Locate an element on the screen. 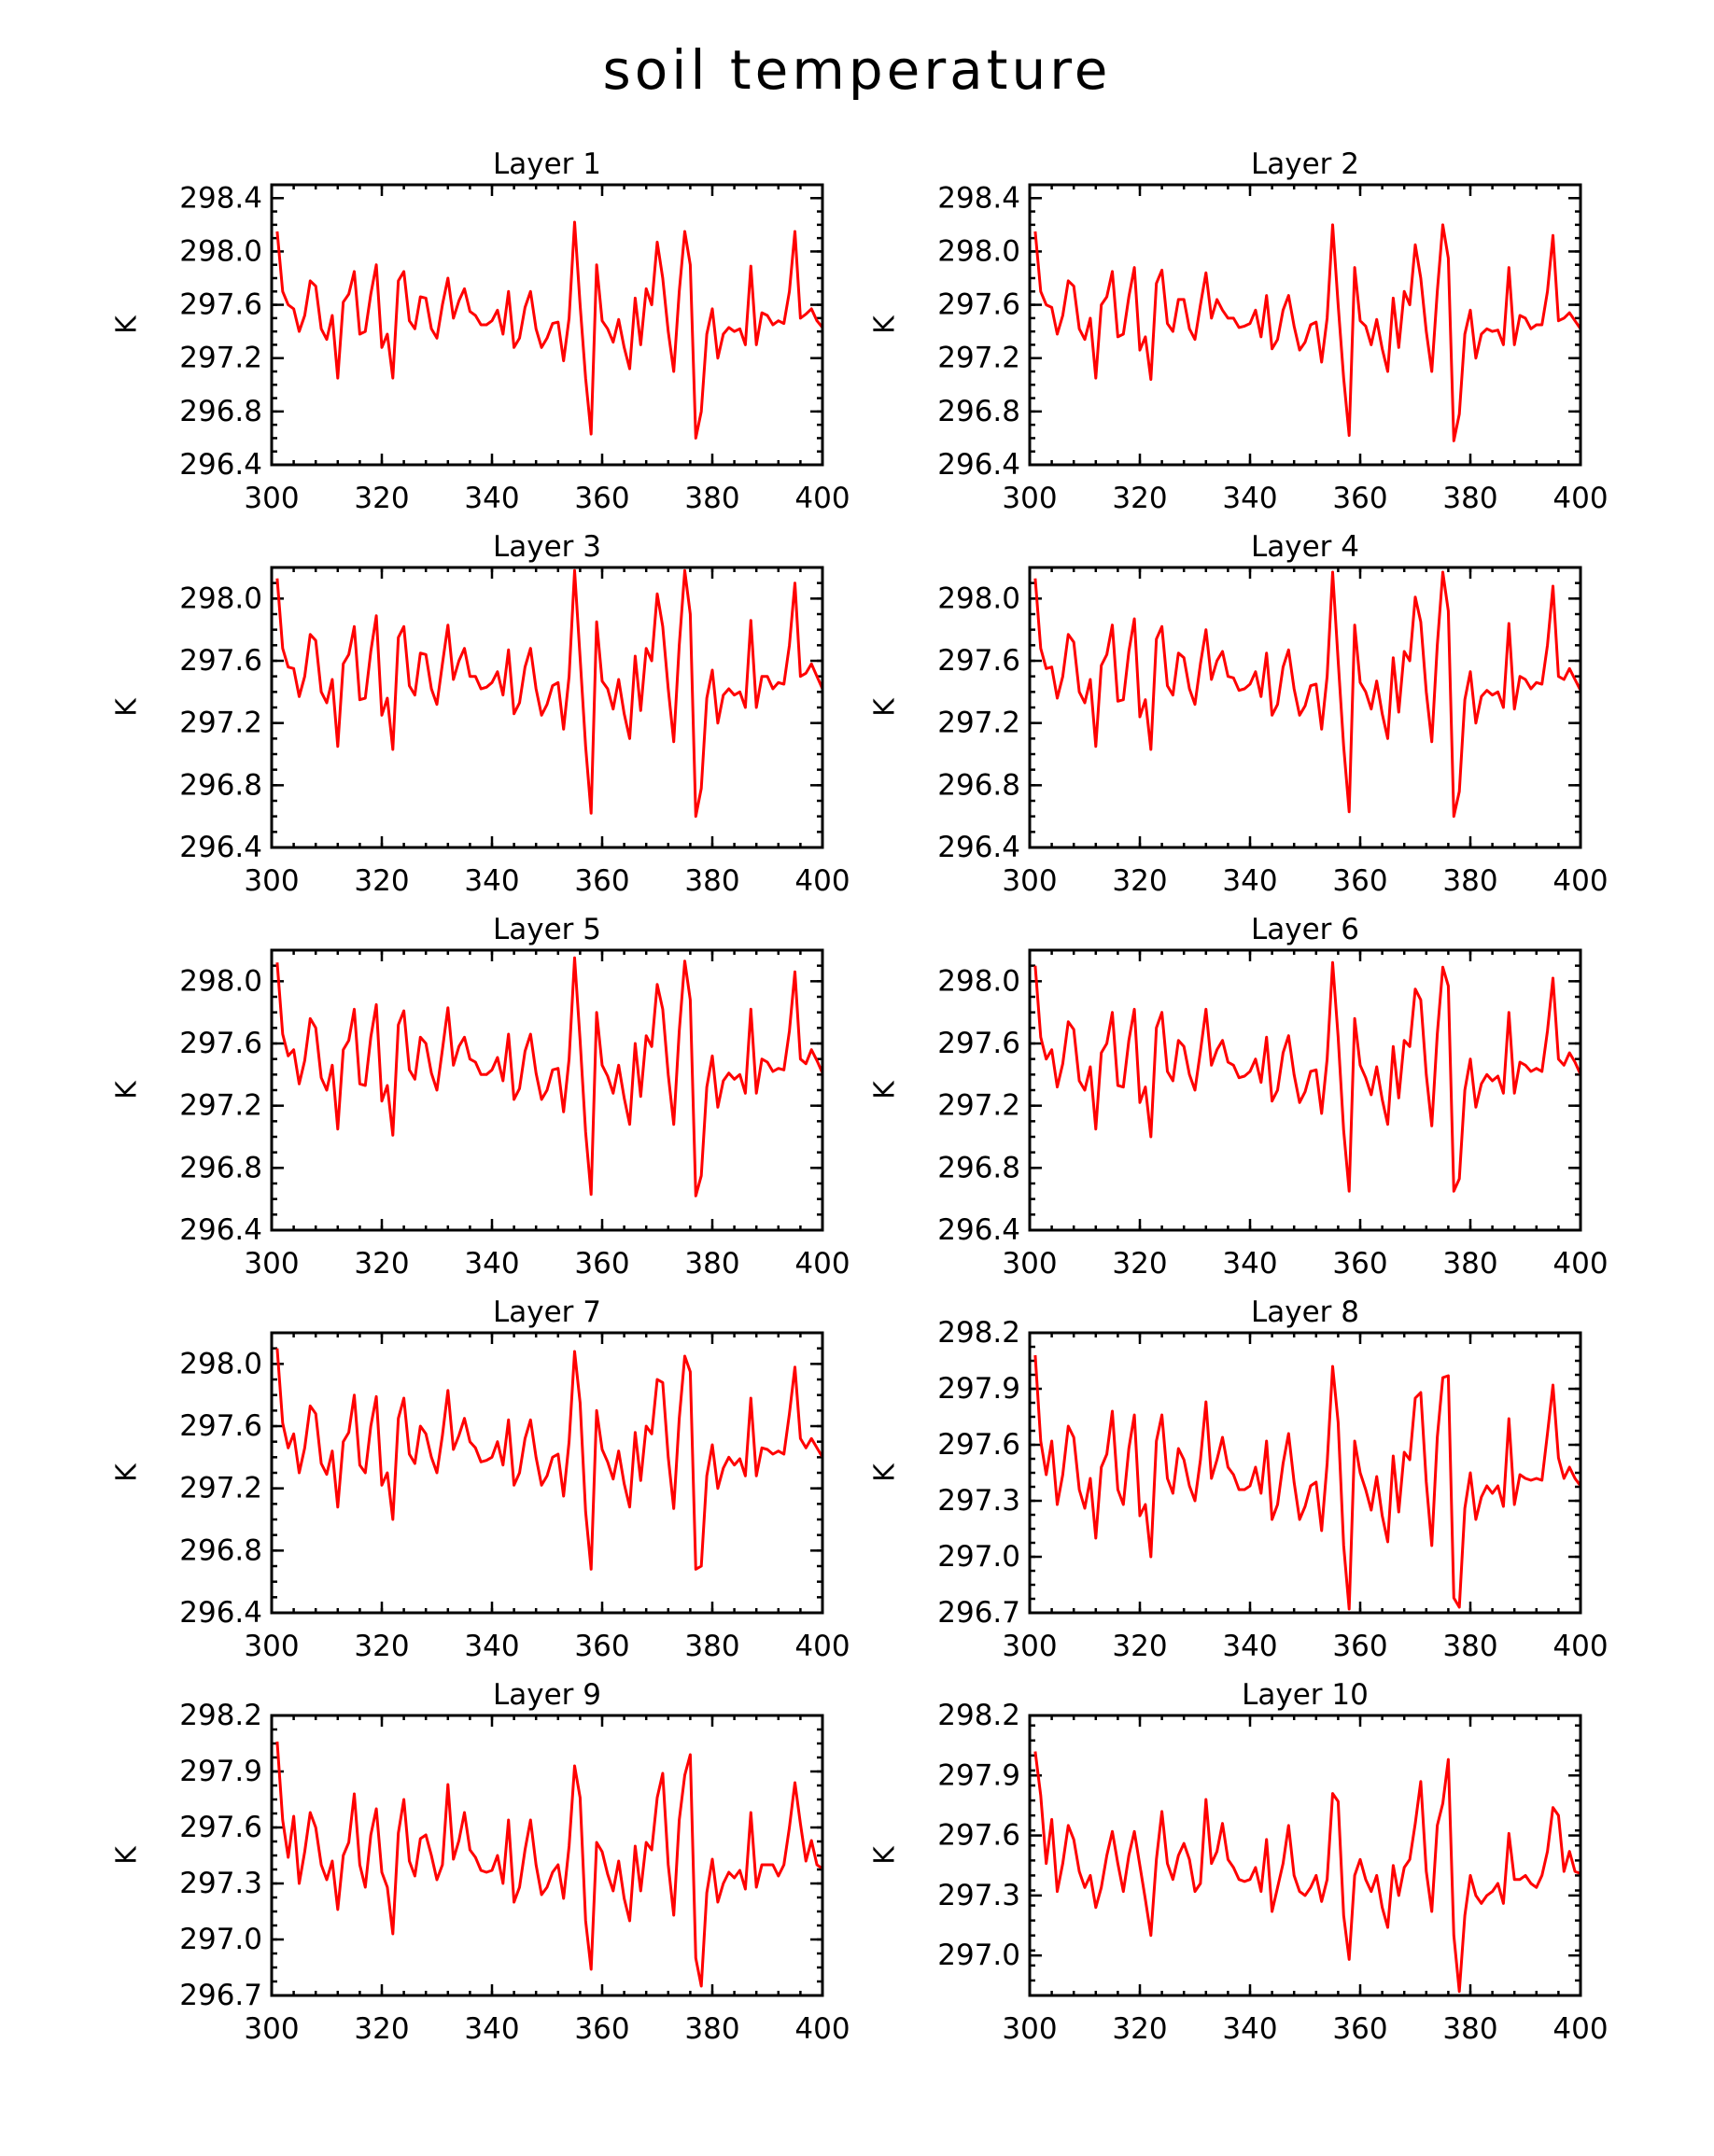 This screenshot has height=2156, width=1714. panel-title: Layer 7 is located at coordinates (547, 1312).